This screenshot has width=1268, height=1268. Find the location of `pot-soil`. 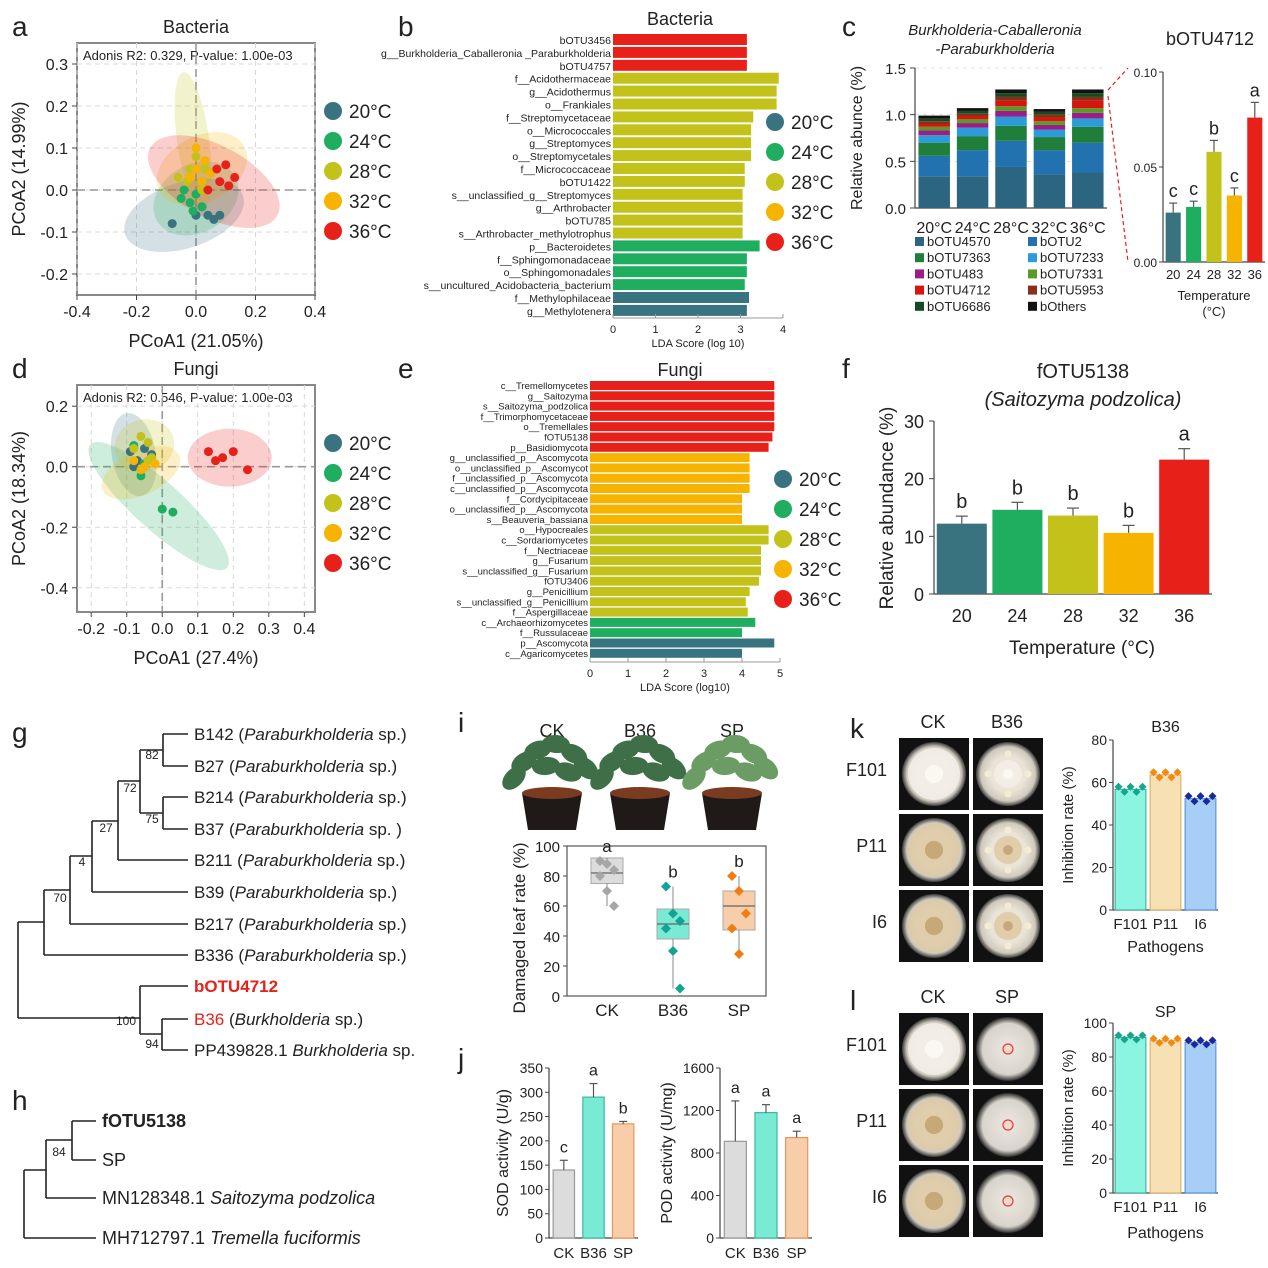

pot-soil is located at coordinates (640, 793).